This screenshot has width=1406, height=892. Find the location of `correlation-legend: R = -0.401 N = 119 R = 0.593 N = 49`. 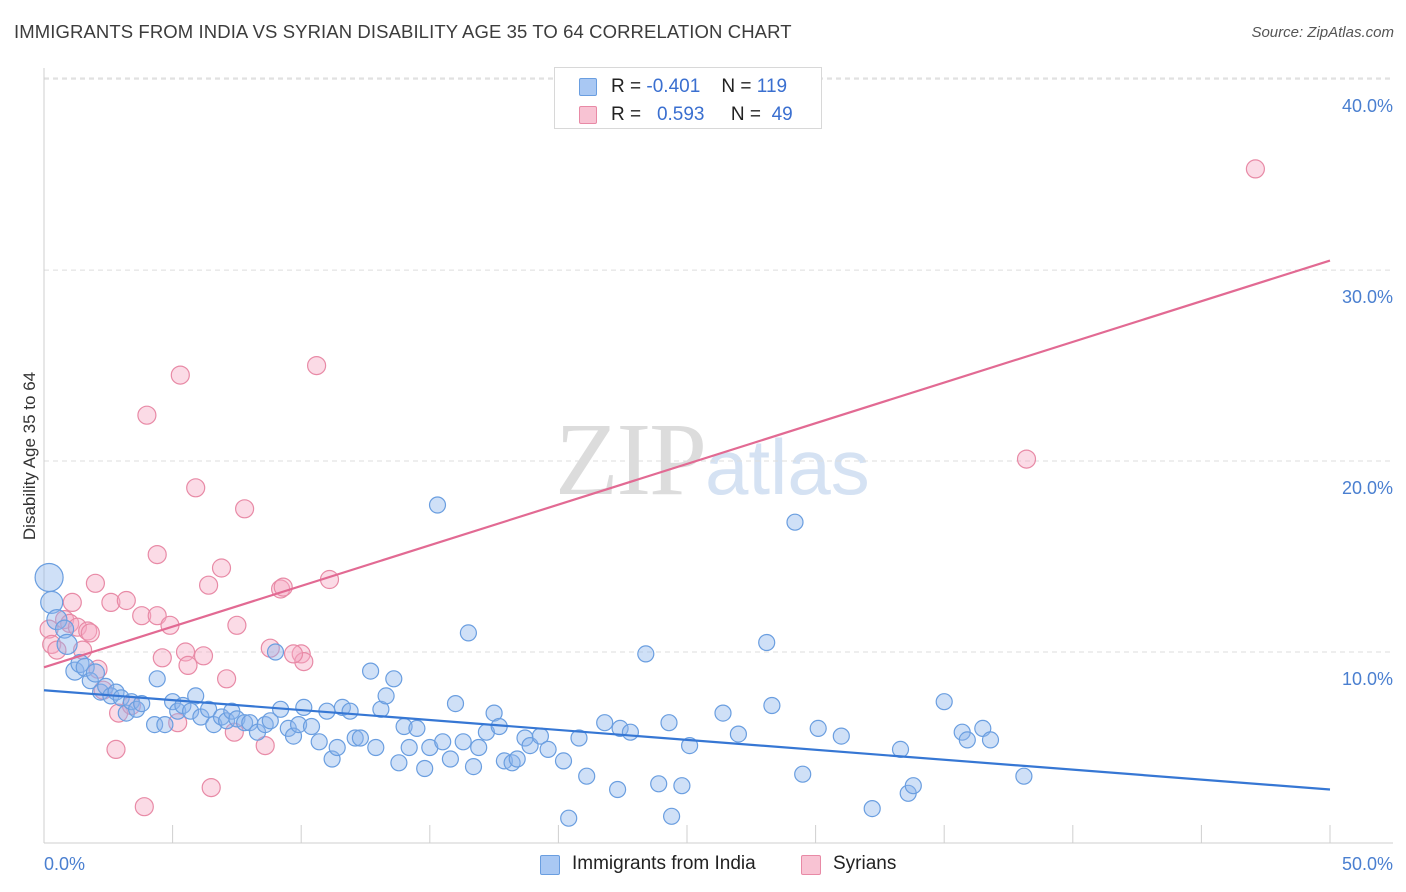

correlation-legend: R = -0.401 N = 119 R = 0.593 N = 49 is located at coordinates (688, 98).